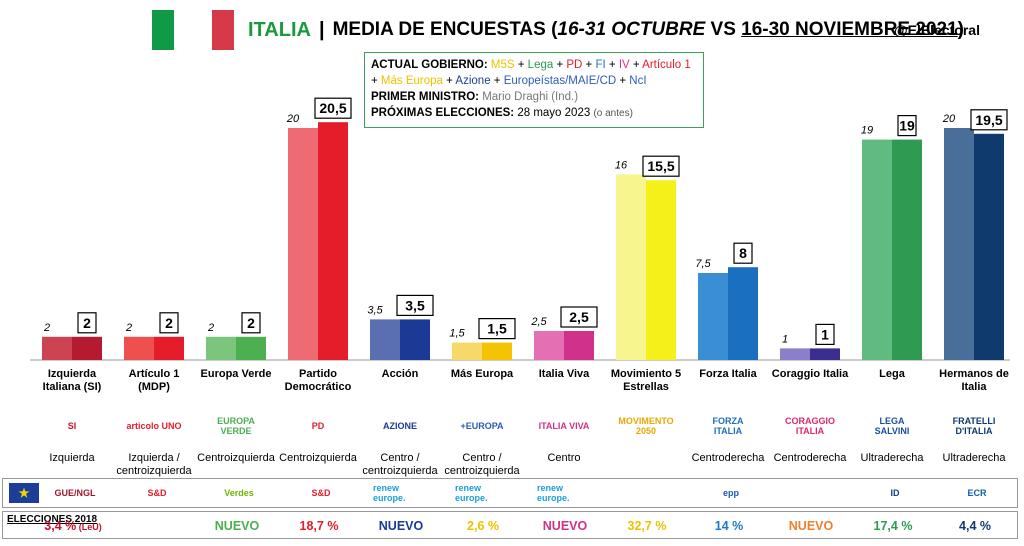  I want to click on elections-label: PRÓXIMAS ELECCIONES:, so click(443, 113).